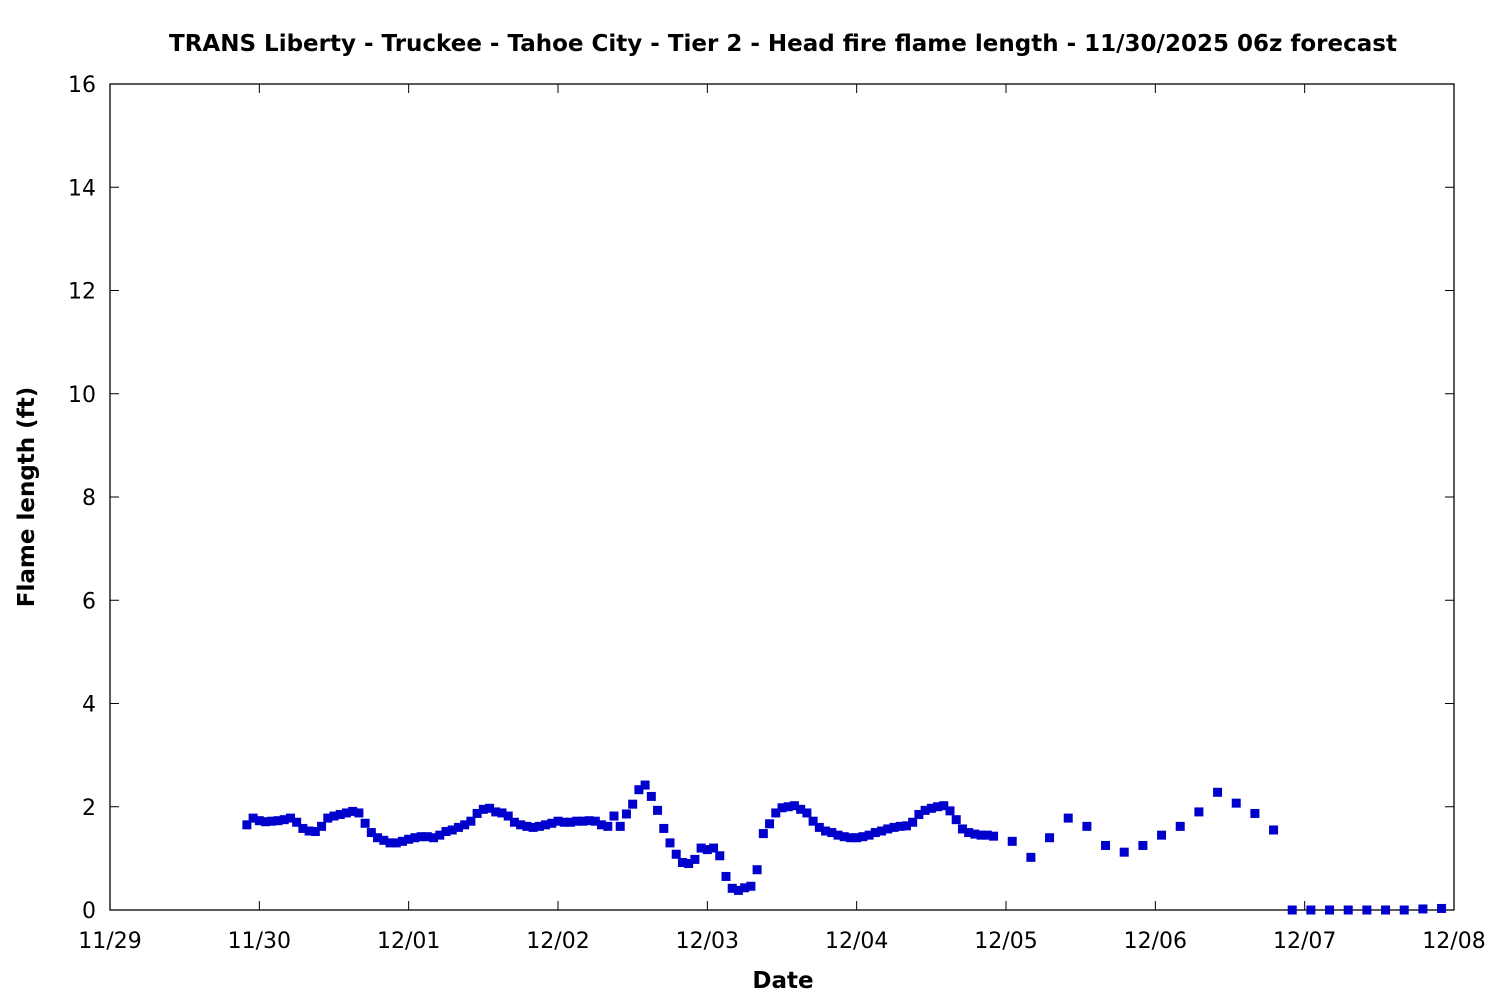  I want to click on data-points, so click(844, 847).